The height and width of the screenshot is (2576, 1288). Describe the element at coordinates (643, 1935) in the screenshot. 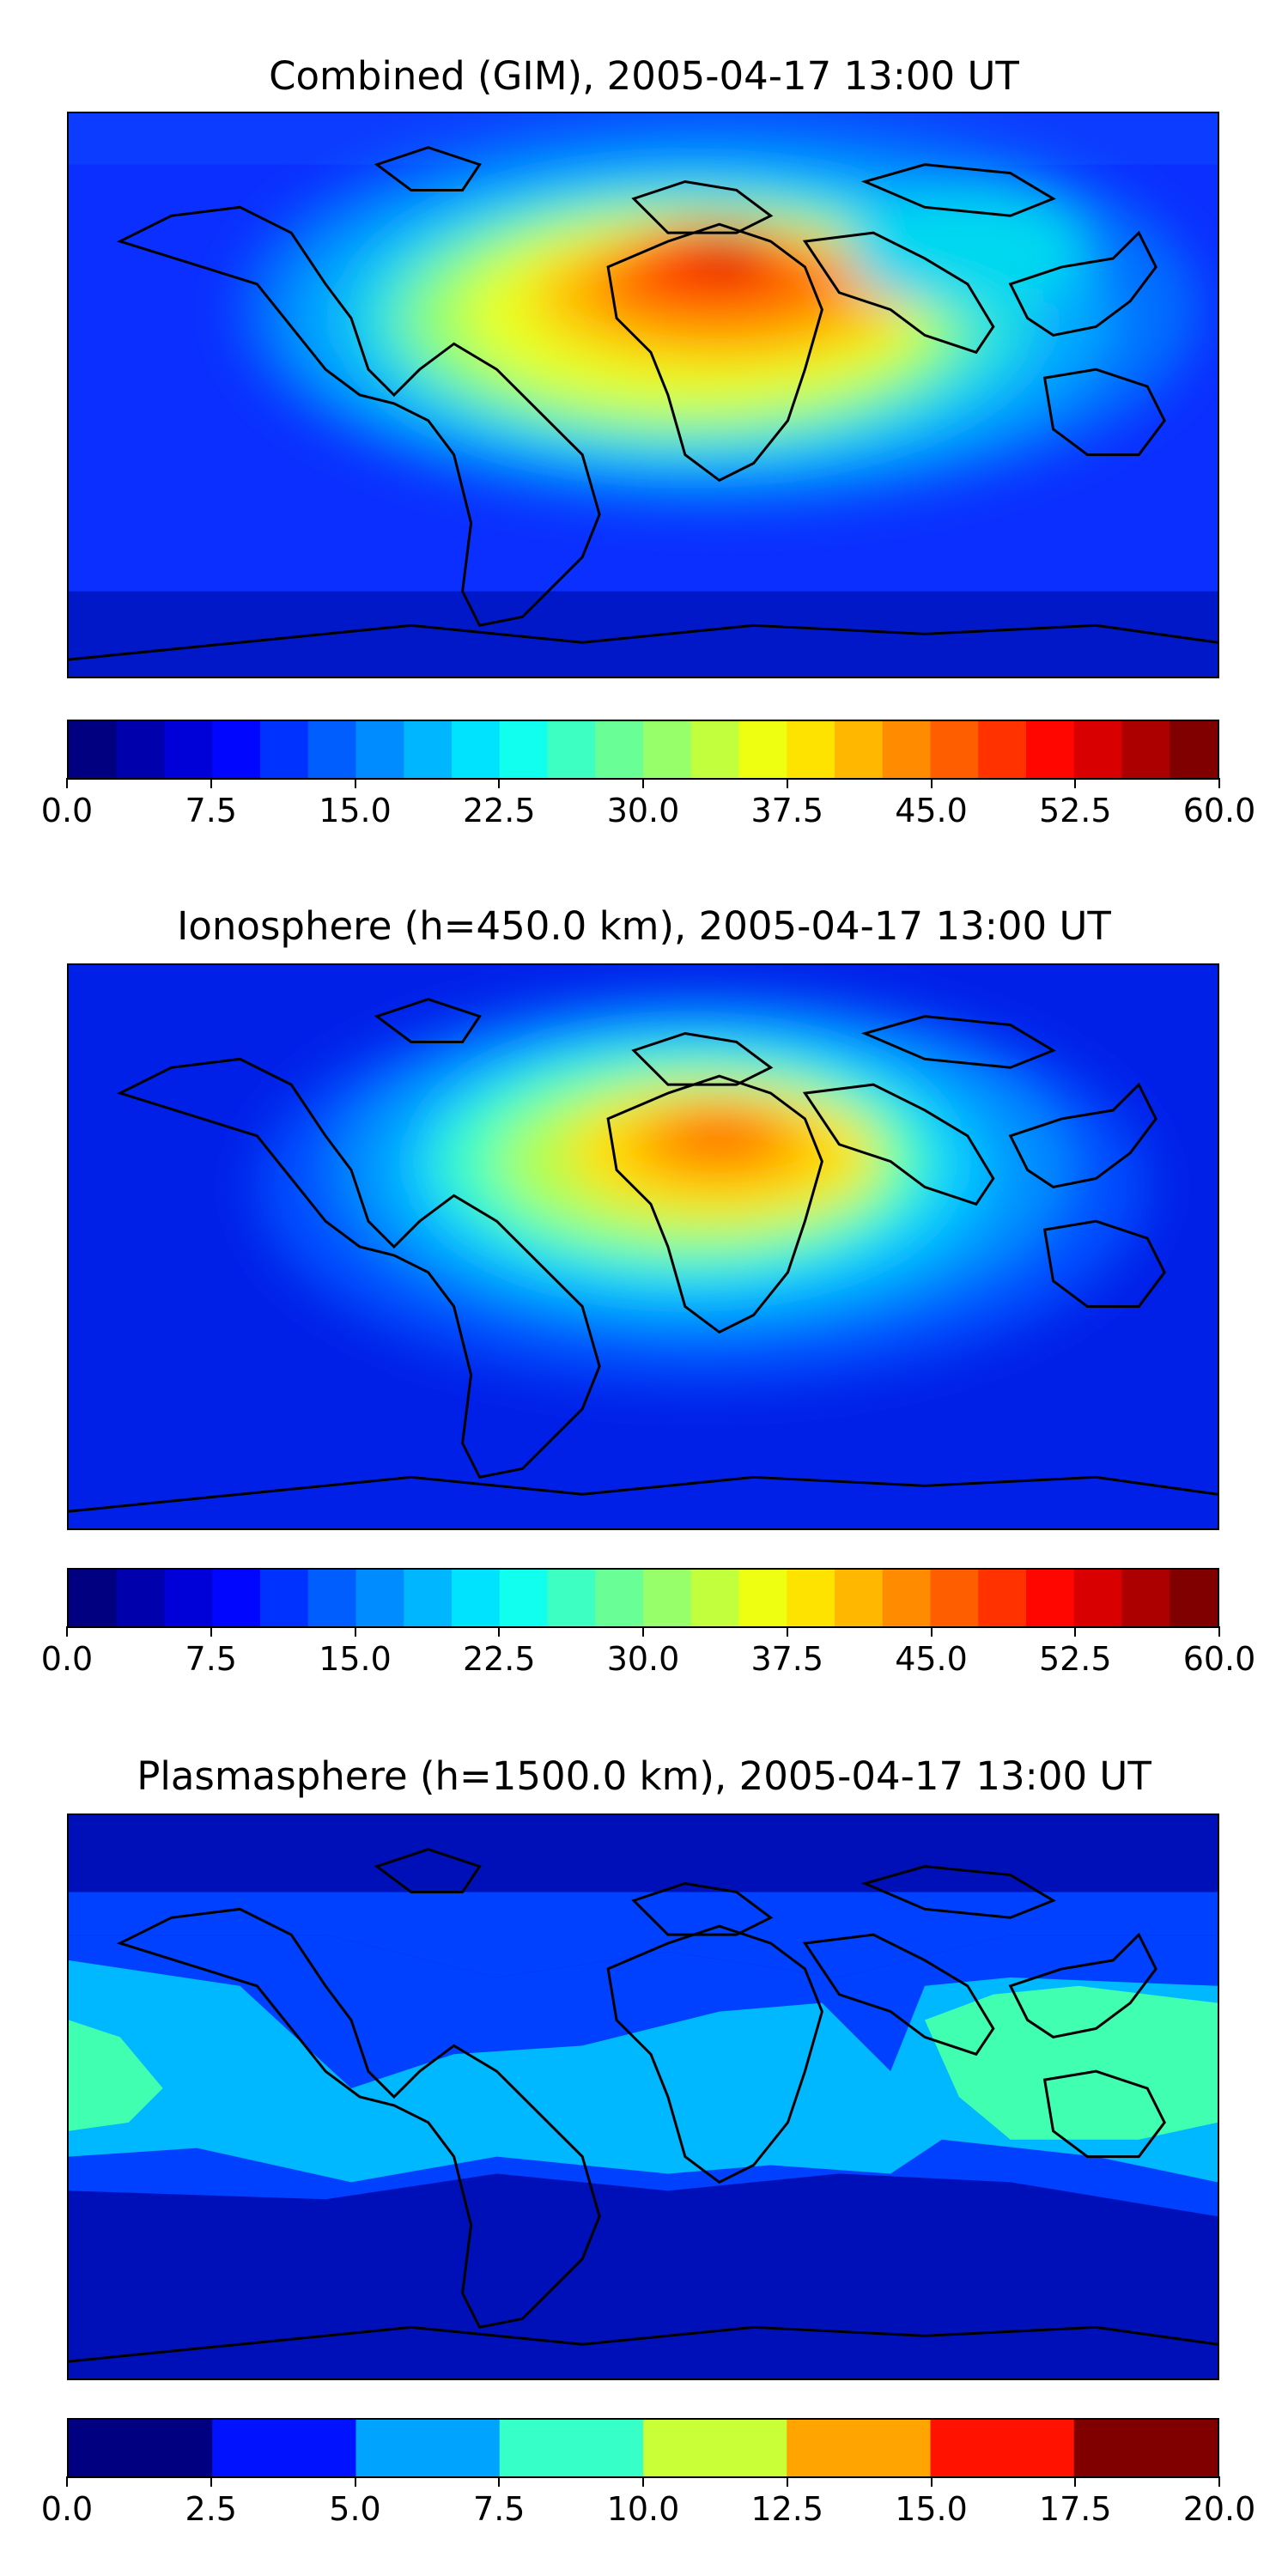

I see `plasma-band-north` at that location.